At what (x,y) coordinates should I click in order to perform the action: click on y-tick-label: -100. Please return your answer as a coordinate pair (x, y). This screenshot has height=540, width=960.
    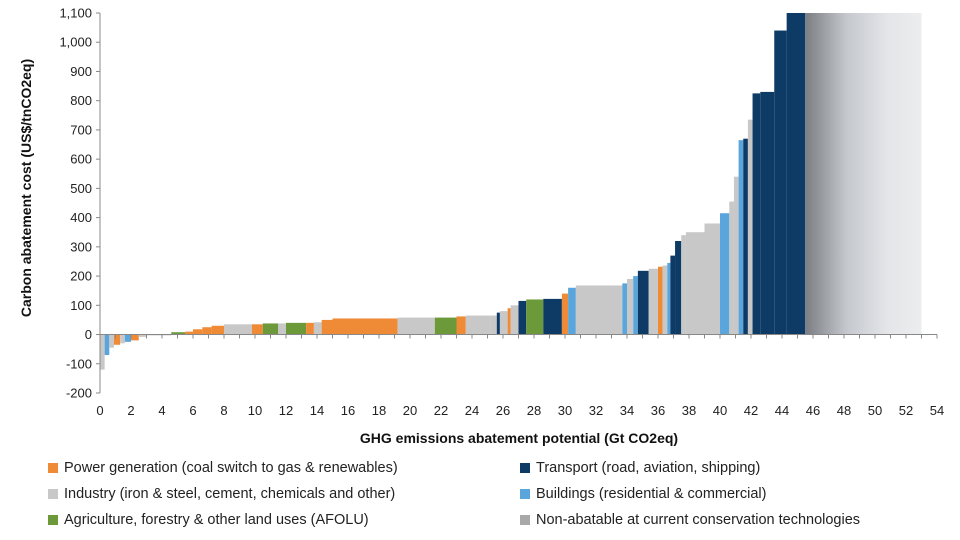
    Looking at the image, I should click on (79, 363).